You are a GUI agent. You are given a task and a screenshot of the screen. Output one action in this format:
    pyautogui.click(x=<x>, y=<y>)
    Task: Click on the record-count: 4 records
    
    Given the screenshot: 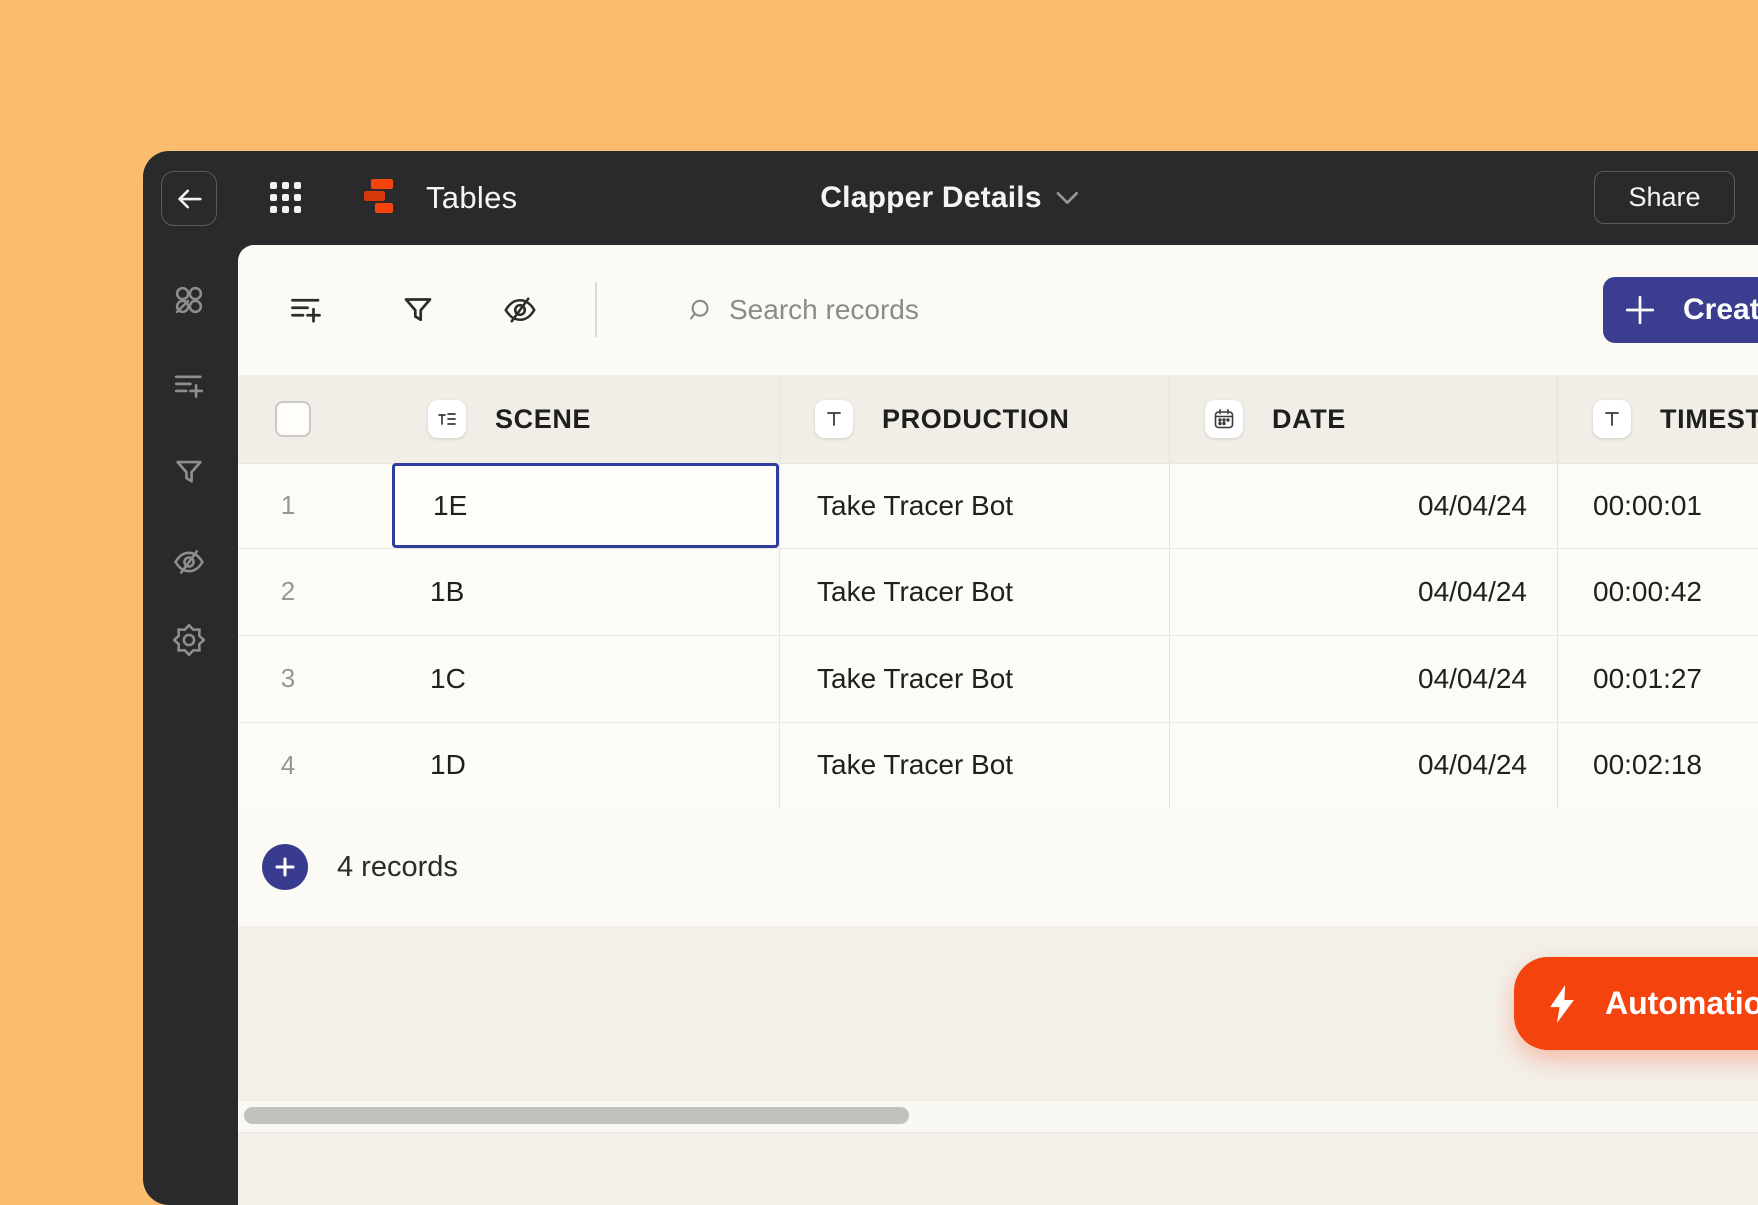 What is the action you would take?
    pyautogui.click(x=397, y=866)
    